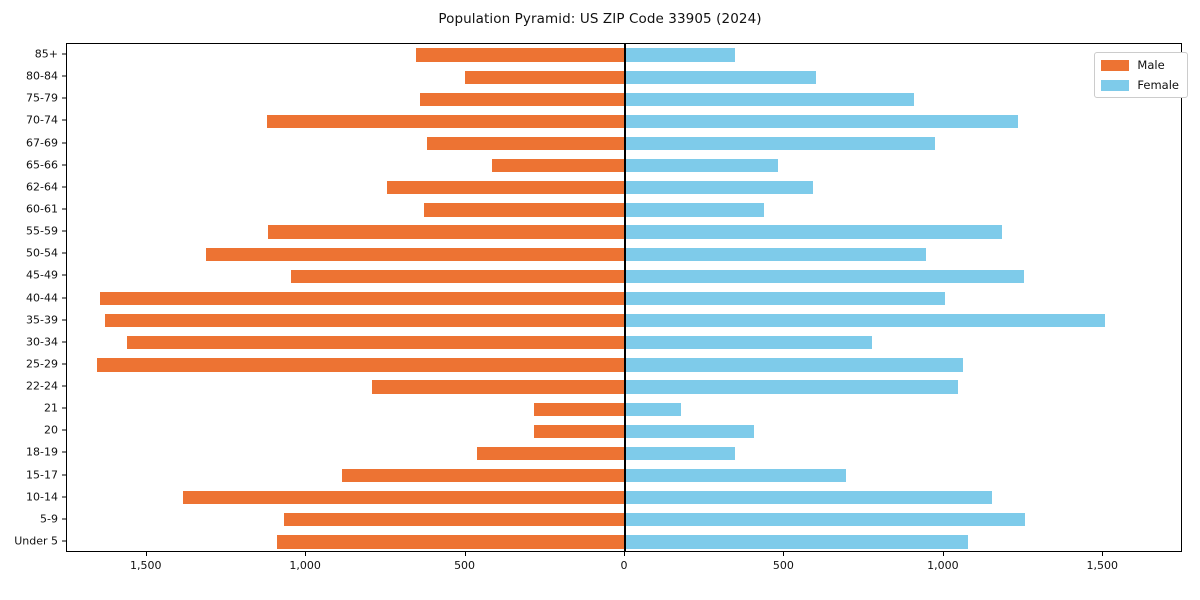 The width and height of the screenshot is (1200, 600). I want to click on x-axis: 1,500 1,000 500 0 500 1,000 1,500, so click(624, 572).